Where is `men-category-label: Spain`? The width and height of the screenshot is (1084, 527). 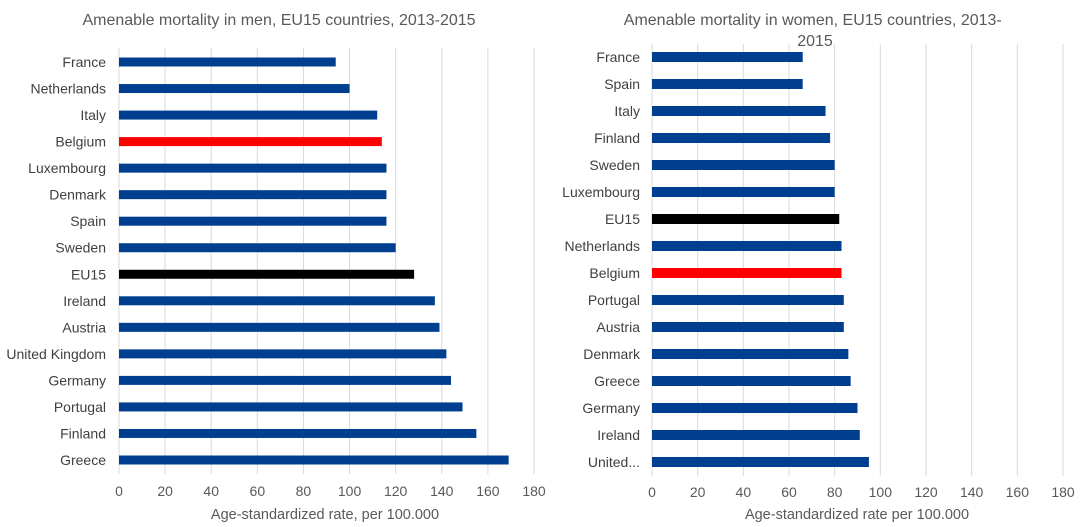 men-category-label: Spain is located at coordinates (88, 221).